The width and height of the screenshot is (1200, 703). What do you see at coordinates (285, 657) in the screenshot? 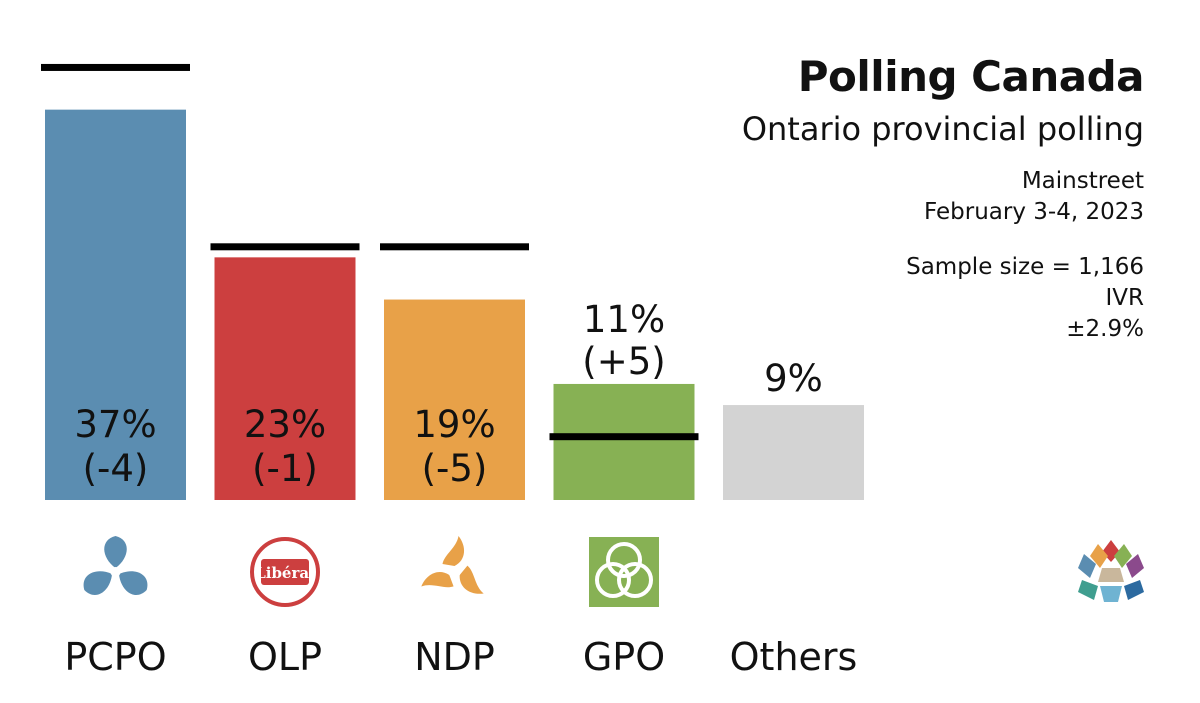
I see `category-label-olp: OLP` at bounding box center [285, 657].